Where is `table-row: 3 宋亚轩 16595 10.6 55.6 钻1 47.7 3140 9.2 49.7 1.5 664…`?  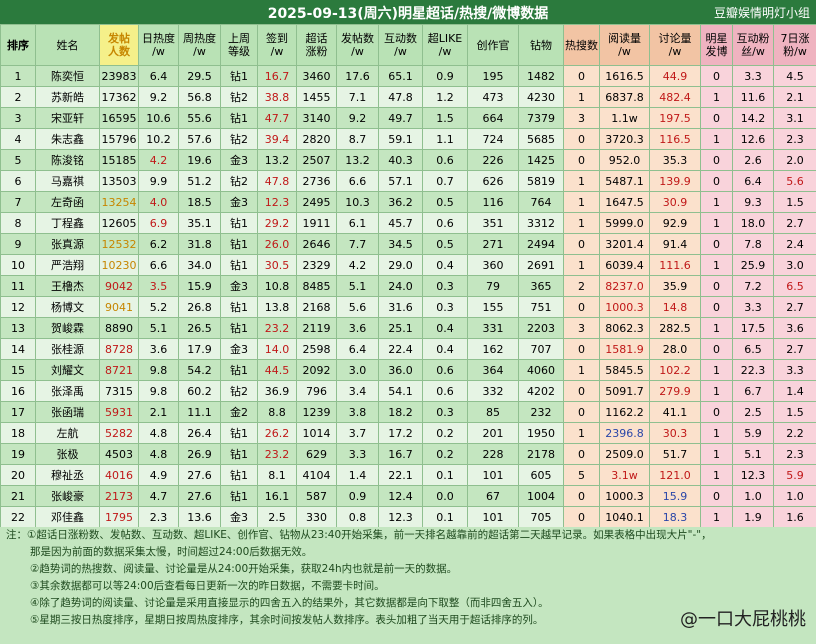
table-row: 3 宋亚轩 16595 10.6 55.6 钻1 47.7 3140 9.2 49.7 1.5 664… is located at coordinates (408, 118).